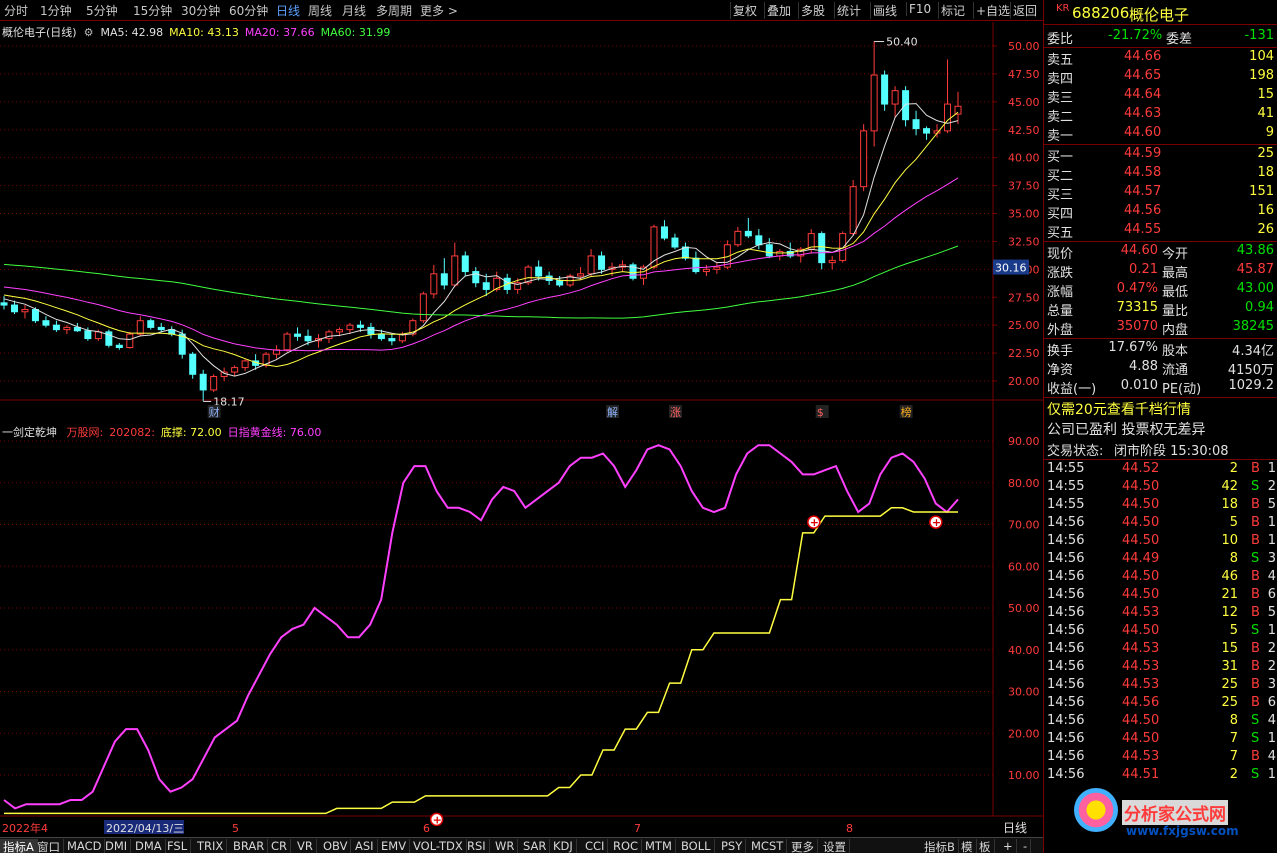 The height and width of the screenshot is (853, 1277). I want to click on indicator-tab-1: 窗口, so click(49, 846).